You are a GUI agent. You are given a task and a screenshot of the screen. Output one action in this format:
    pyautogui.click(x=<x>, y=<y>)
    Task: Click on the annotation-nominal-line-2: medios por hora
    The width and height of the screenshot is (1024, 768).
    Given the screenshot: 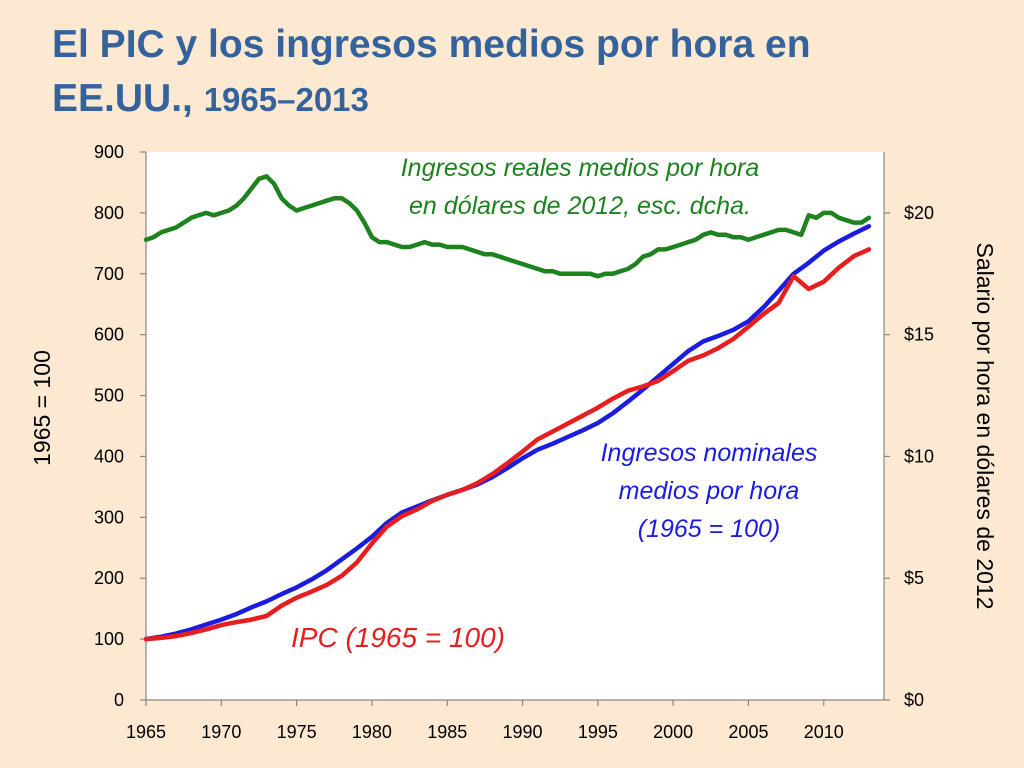 What is the action you would take?
    pyautogui.click(x=709, y=491)
    